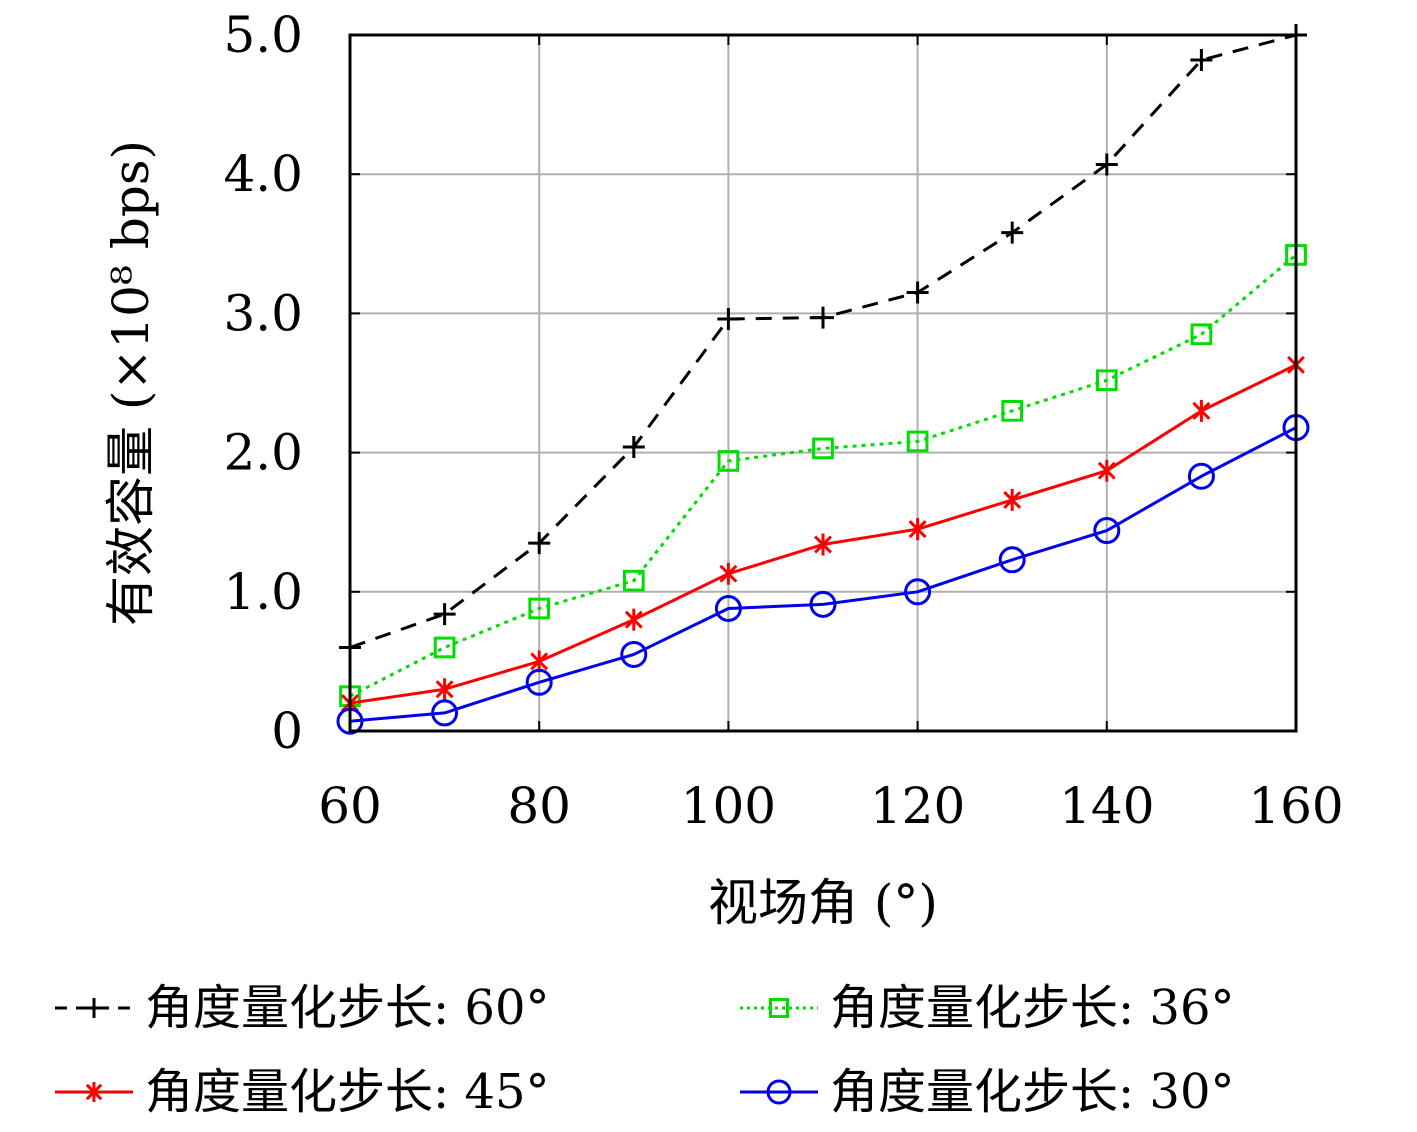  I want to click on legend-item: 角度量化步长: 60°, so click(302, 1008).